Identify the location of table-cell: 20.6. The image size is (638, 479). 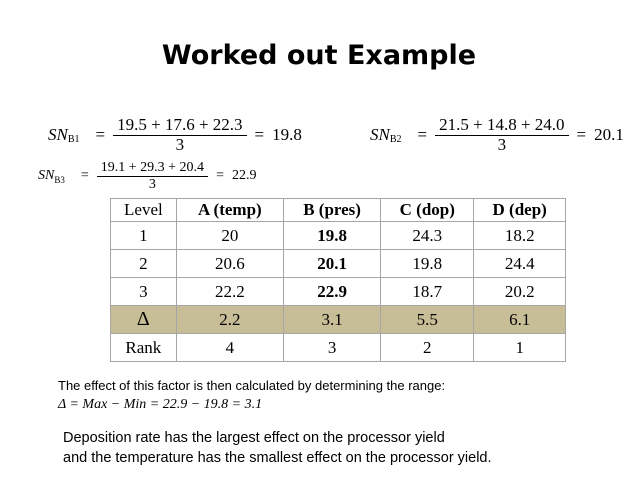
(229, 263).